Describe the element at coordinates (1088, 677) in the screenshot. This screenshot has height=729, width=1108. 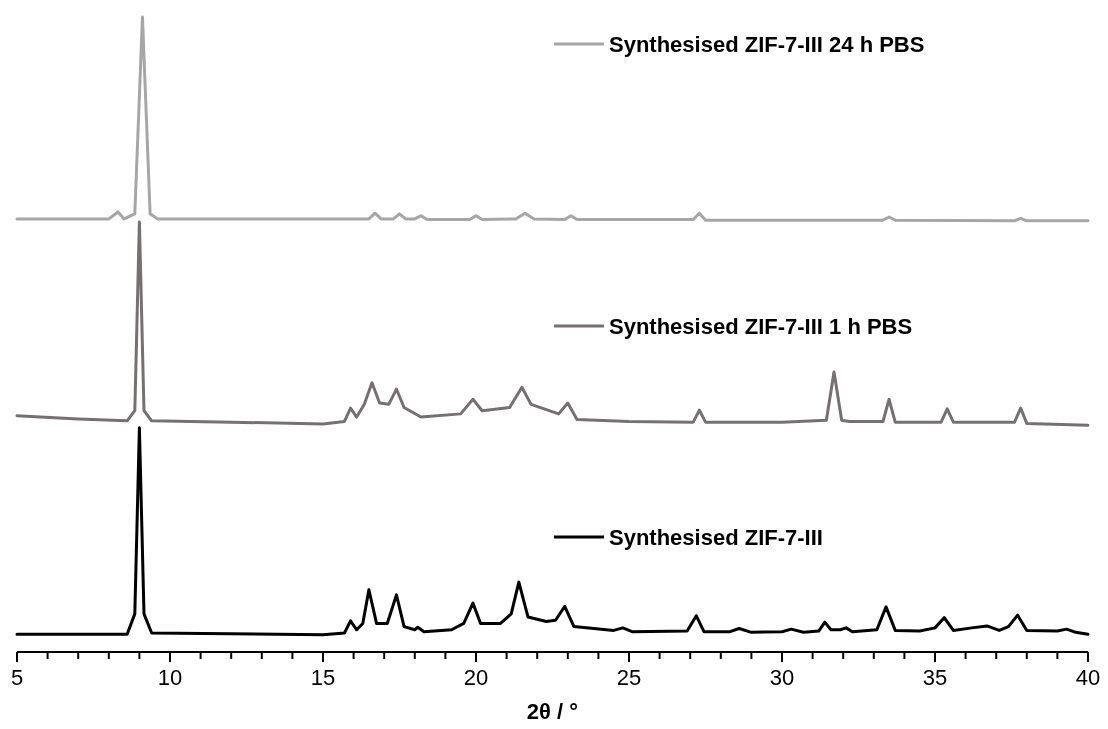
I see `x-tick-label: 40` at that location.